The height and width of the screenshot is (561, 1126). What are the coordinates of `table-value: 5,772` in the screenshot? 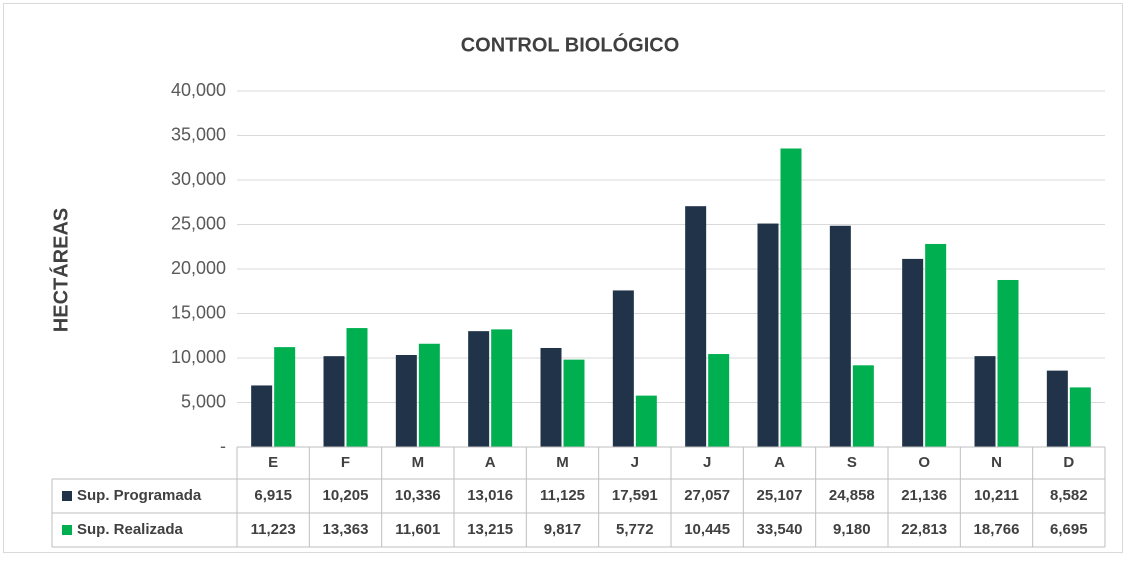 It's located at (635, 529).